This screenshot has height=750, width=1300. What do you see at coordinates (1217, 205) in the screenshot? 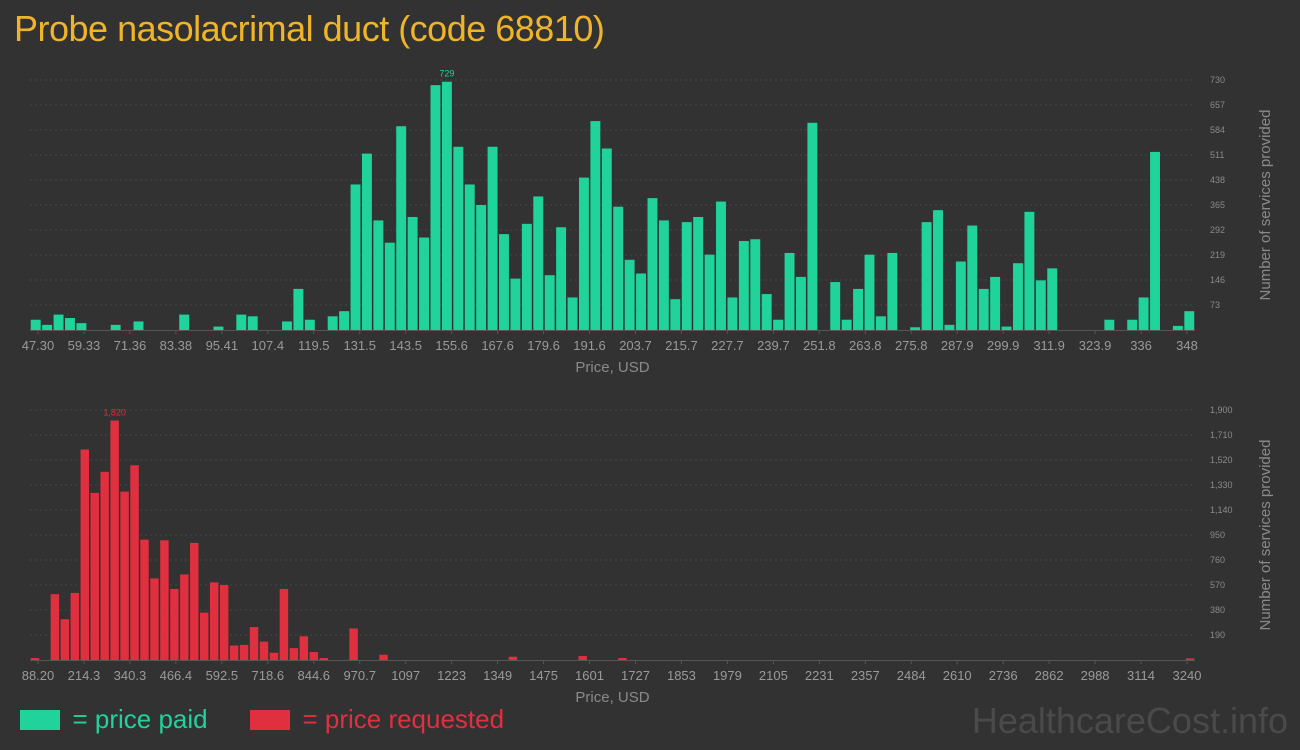
I see `y-tick-label: 365` at bounding box center [1217, 205].